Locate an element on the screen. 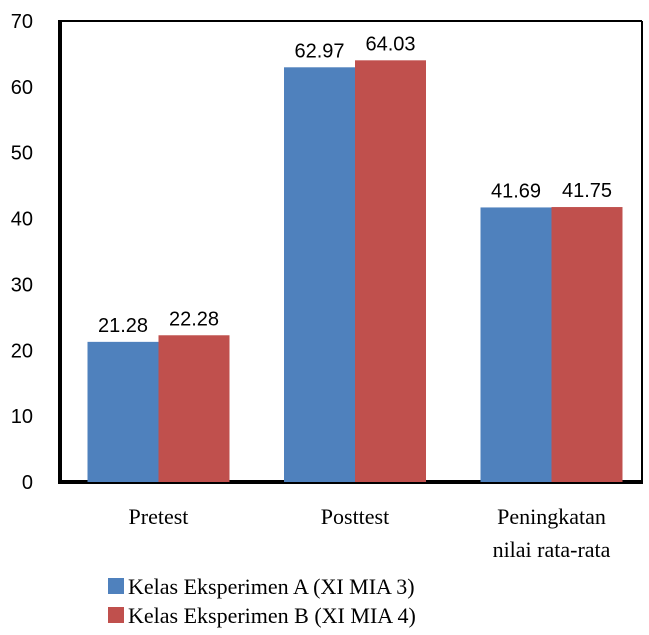 Image resolution: width=649 pixels, height=635 pixels. legend-label: Kelas Eksperimen B (XI MIA 4) is located at coordinates (272, 615).